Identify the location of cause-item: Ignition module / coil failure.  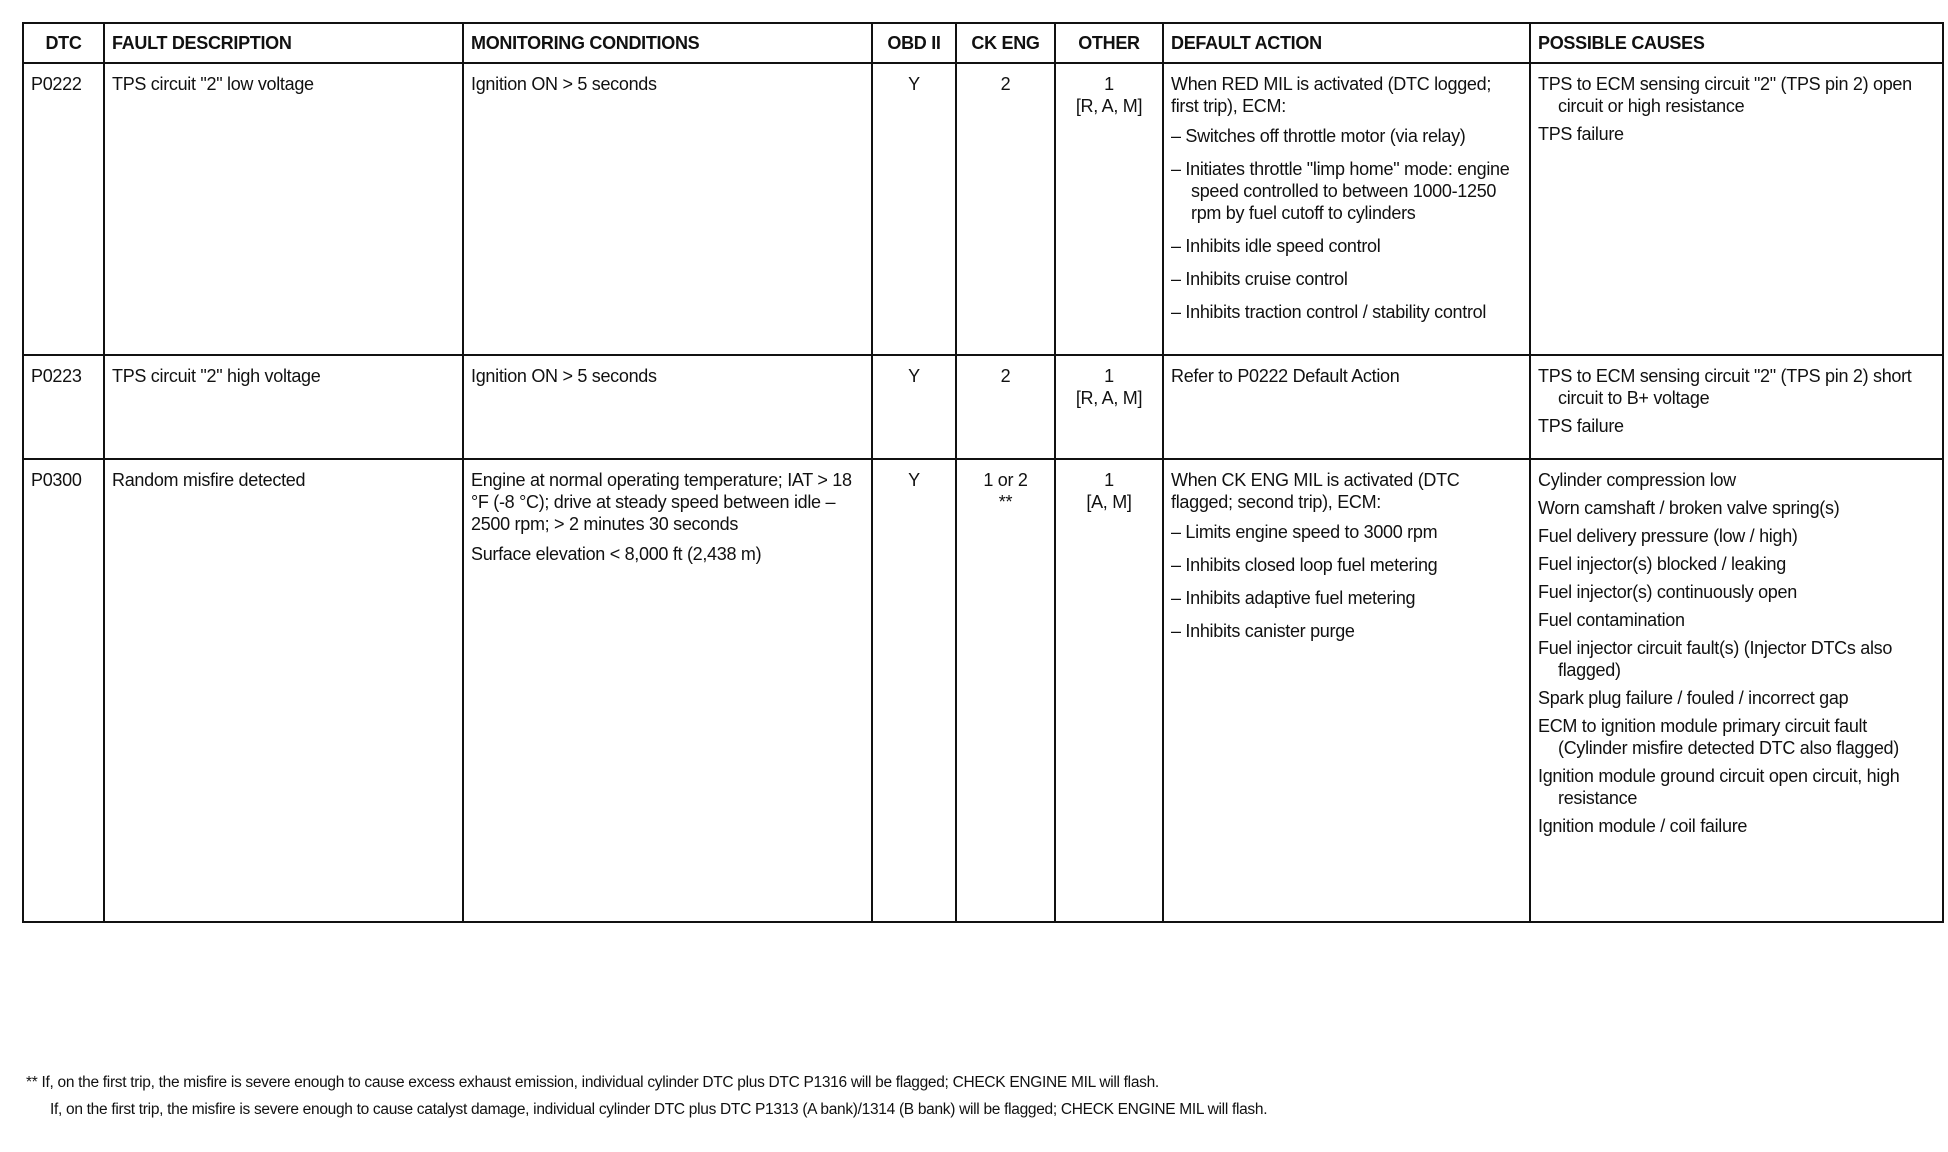
(1643, 826).